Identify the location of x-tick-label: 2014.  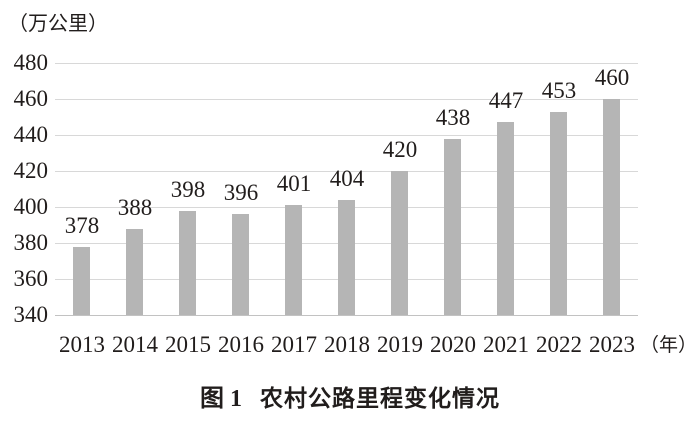
(135, 344).